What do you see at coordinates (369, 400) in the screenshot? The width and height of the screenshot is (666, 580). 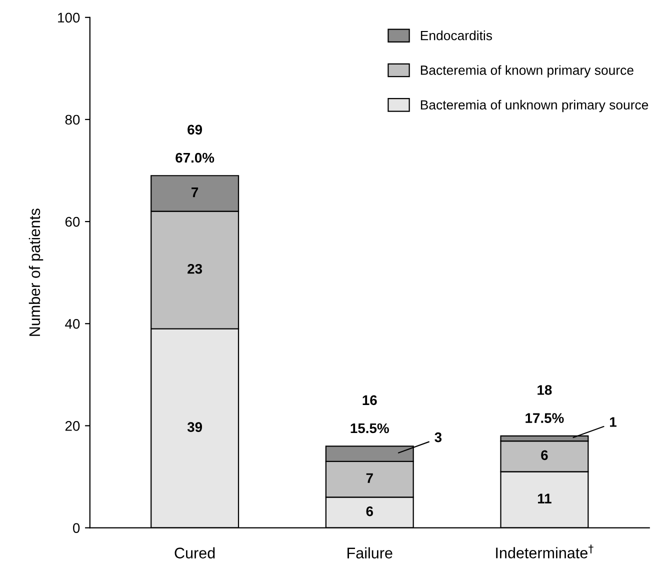 I see `total-label: 16` at bounding box center [369, 400].